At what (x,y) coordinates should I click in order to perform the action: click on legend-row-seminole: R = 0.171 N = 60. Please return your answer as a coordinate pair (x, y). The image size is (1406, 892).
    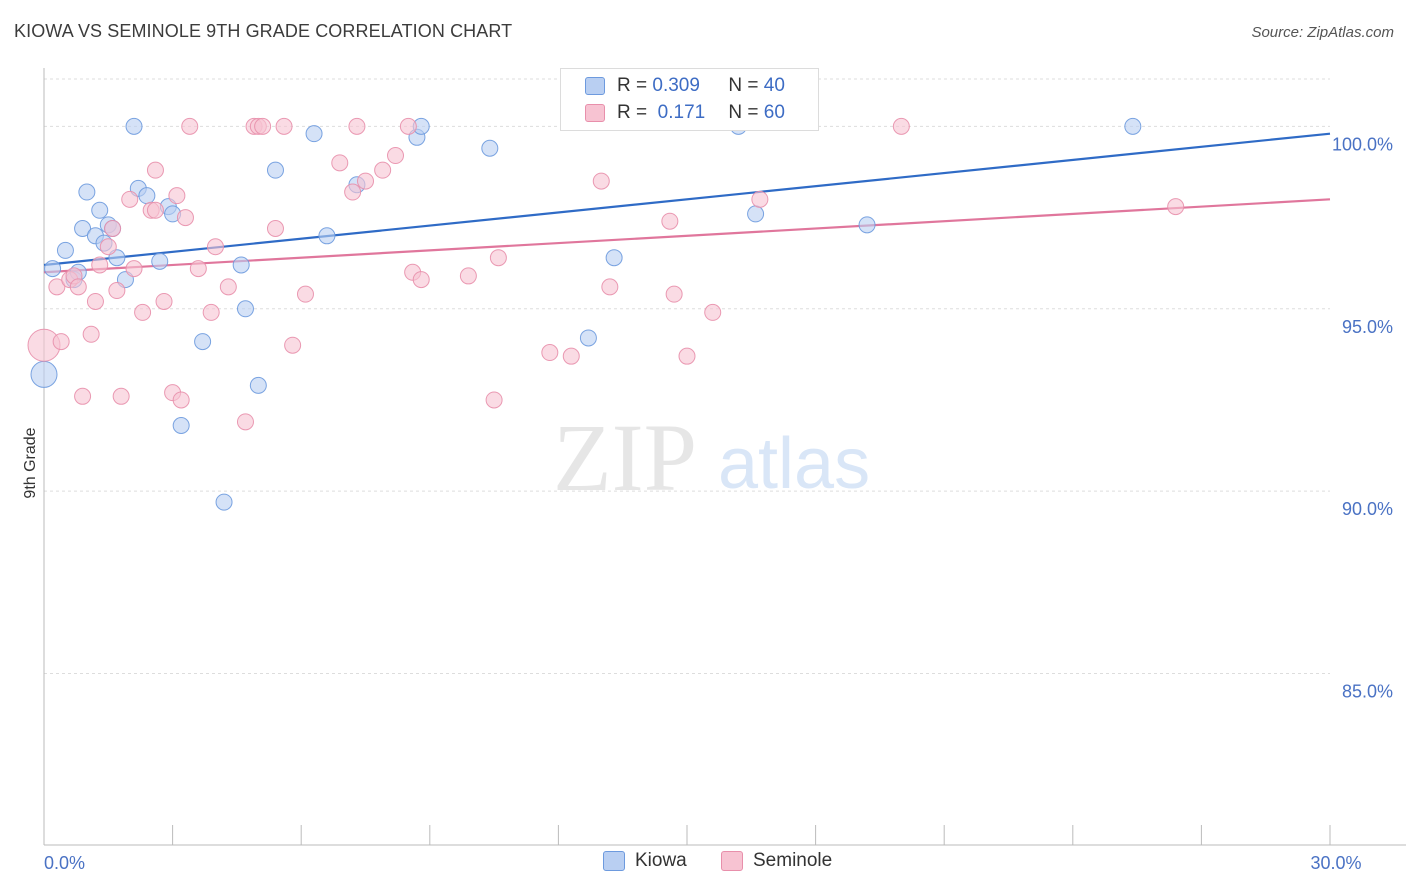
    Looking at the image, I should click on (685, 113).